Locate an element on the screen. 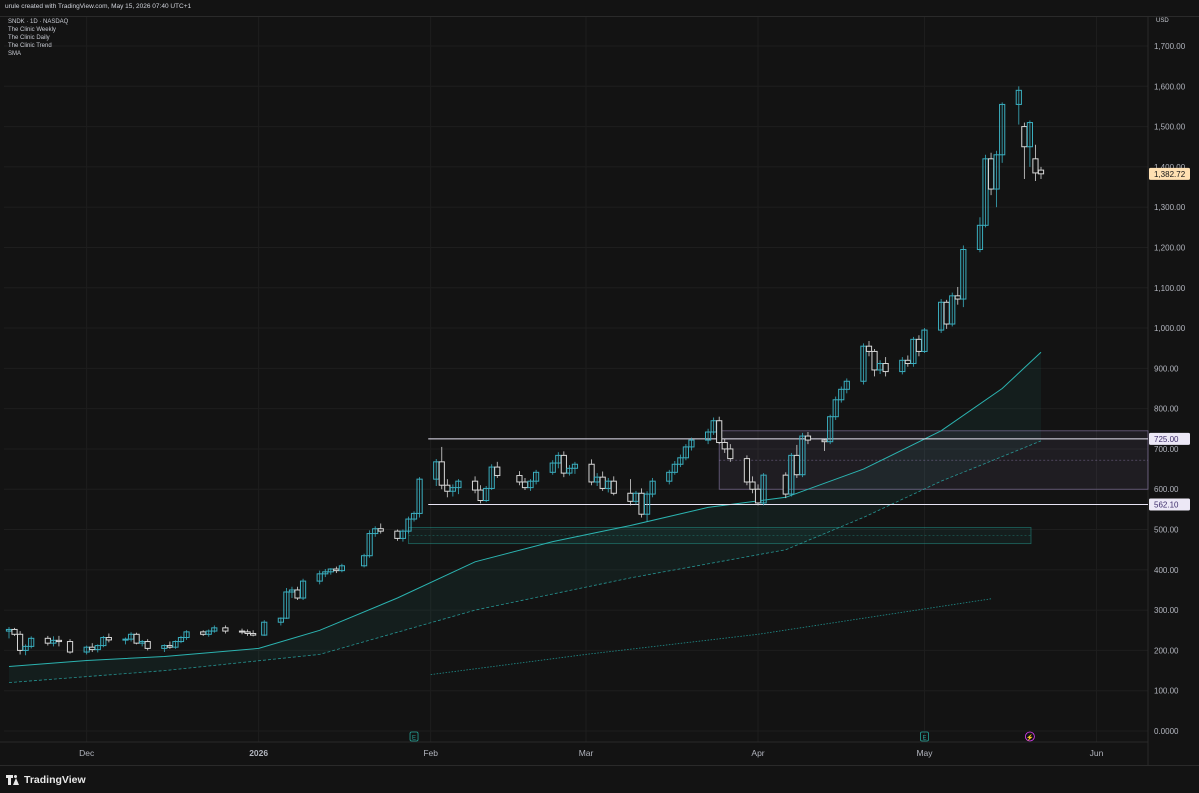  price-axis-label: 1,600.00 is located at coordinates (1170, 86).